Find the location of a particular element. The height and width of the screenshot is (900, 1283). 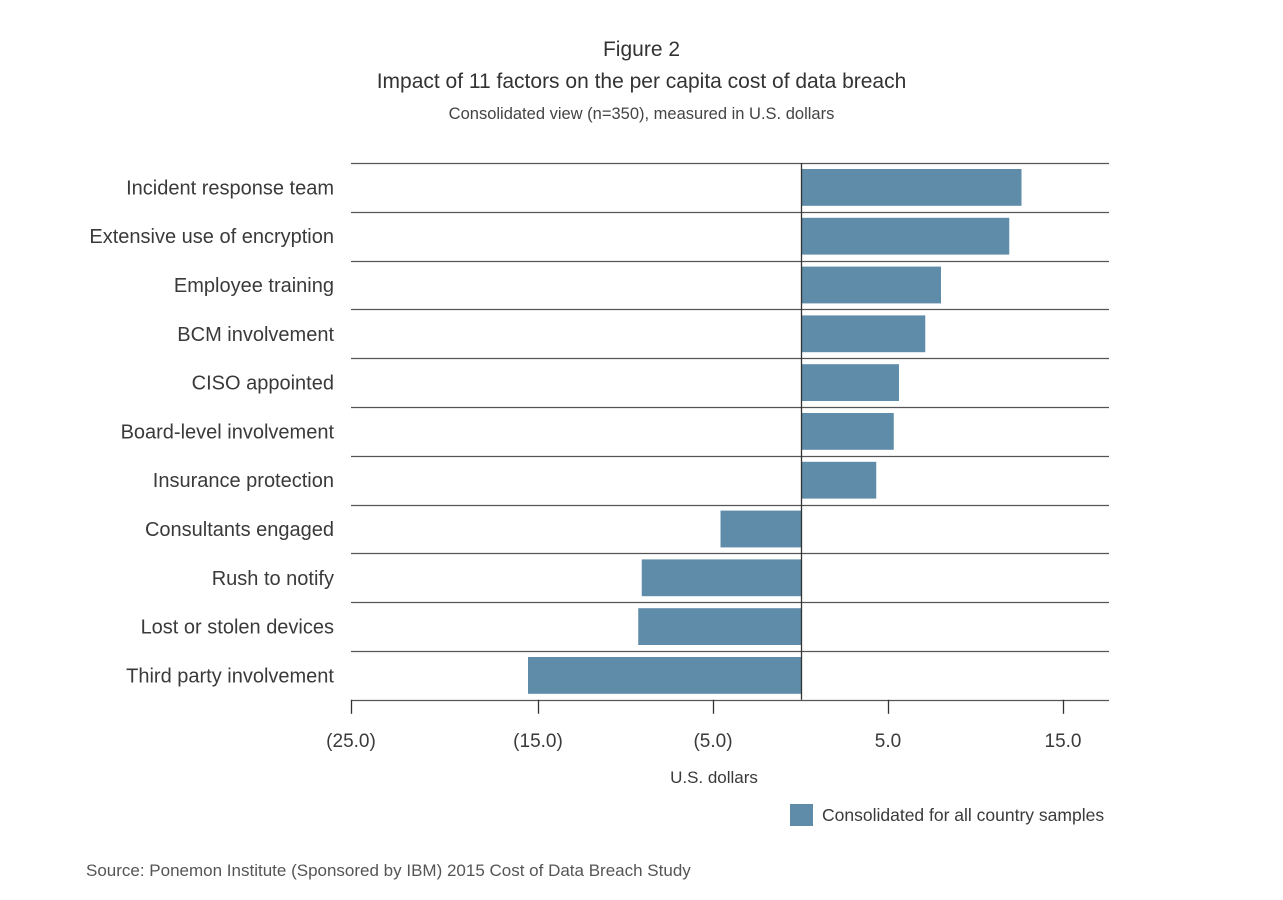

legend-label: Consolidated for all country samples is located at coordinates (963, 814).